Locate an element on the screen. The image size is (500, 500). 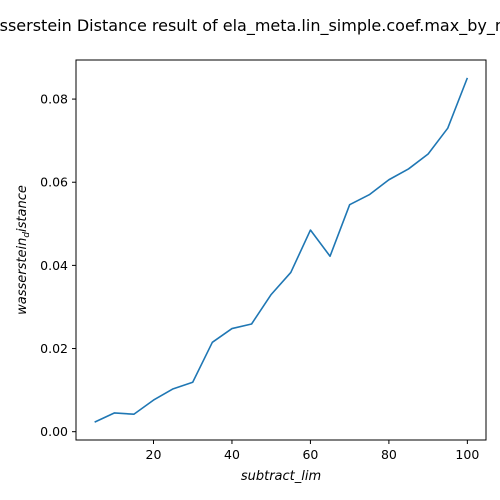
x-axis-label: subtract_lim is located at coordinates (281, 476).